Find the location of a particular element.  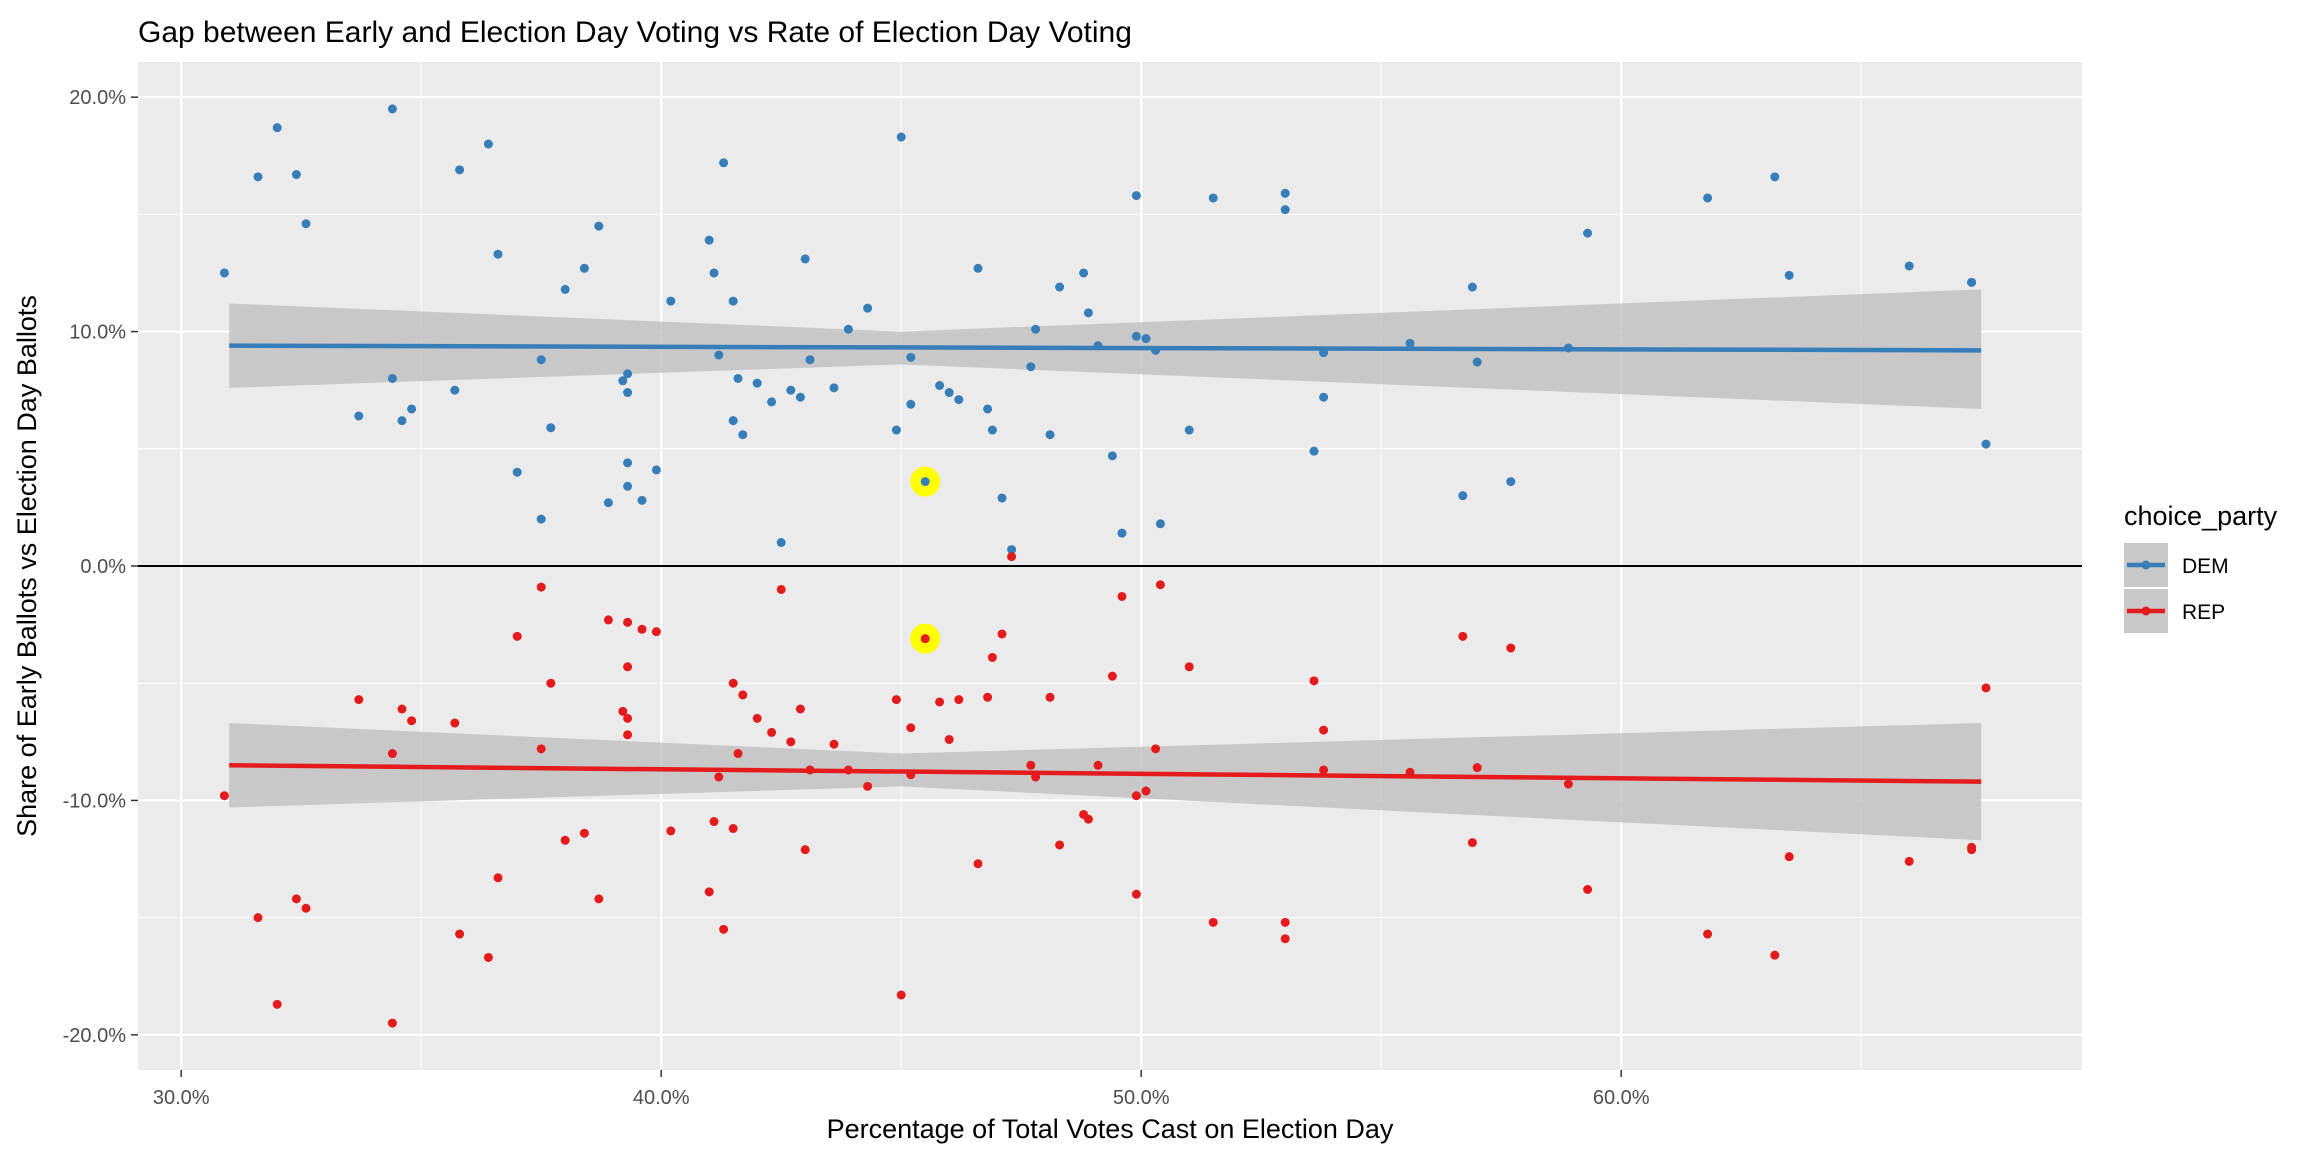

x-tick-label: 30.0% is located at coordinates (181, 1098).